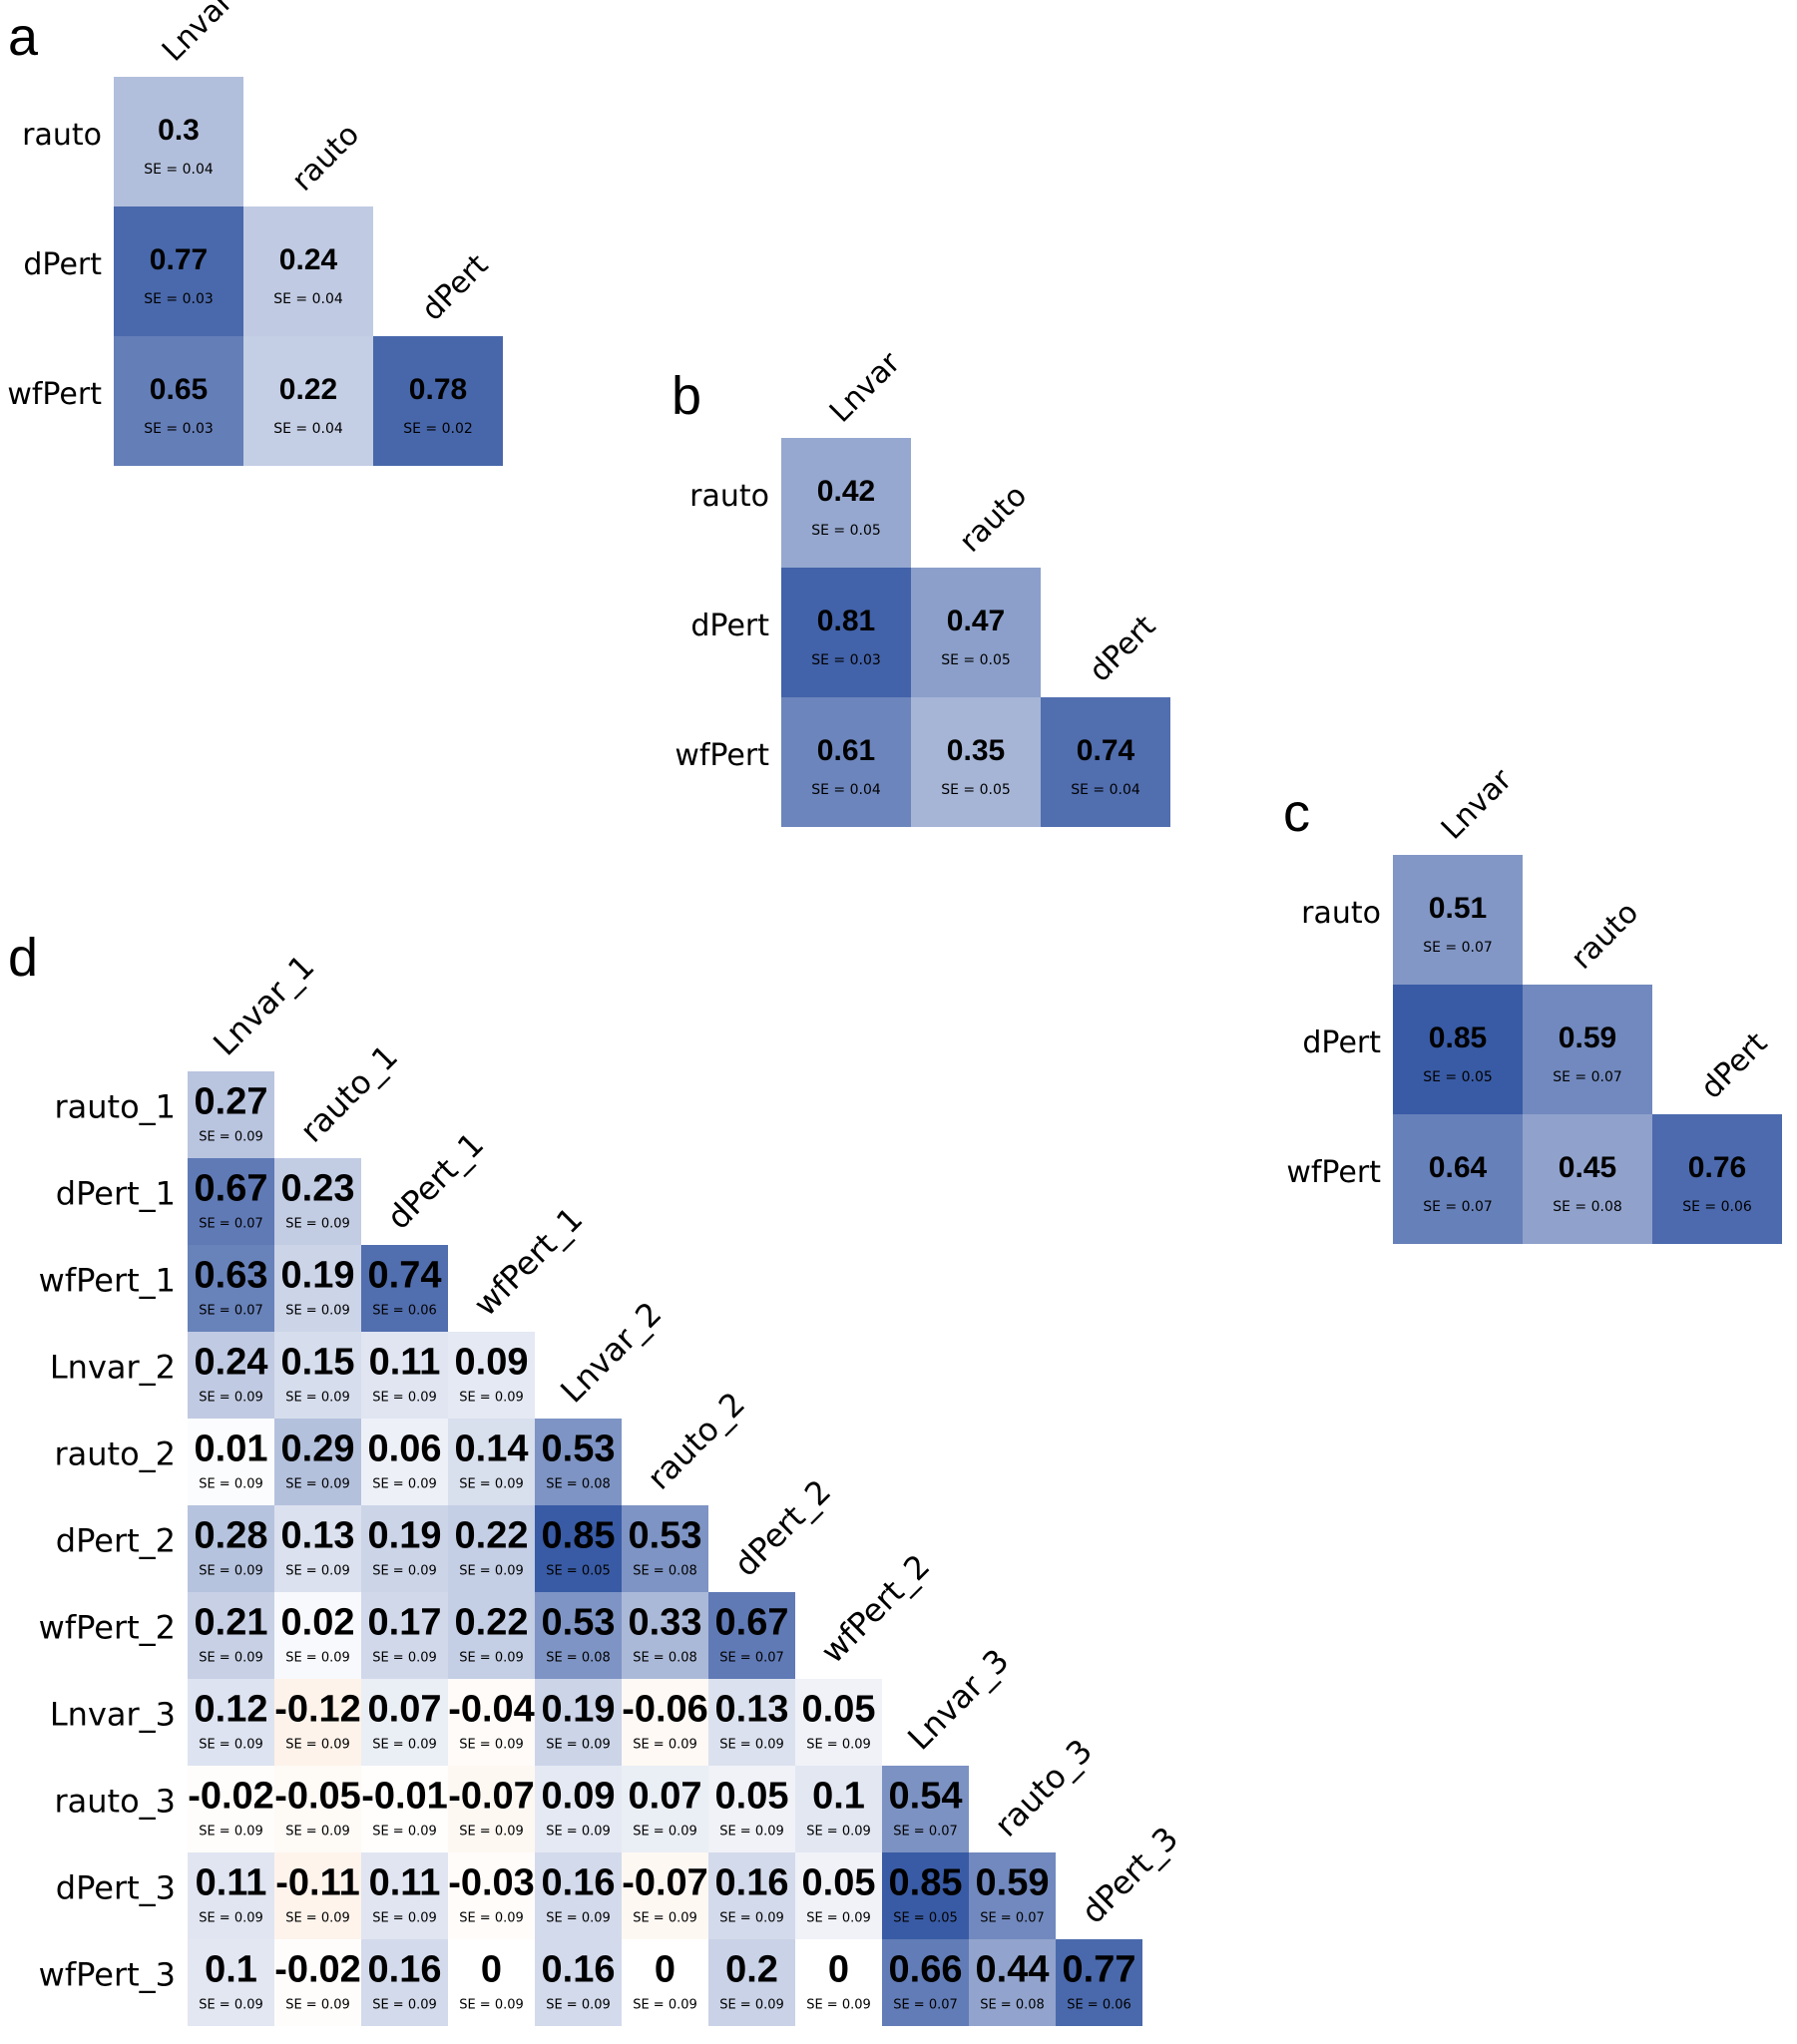 Image resolution: width=1797 pixels, height=2044 pixels. Describe the element at coordinates (752, 1797) in the screenshot. I see `correlation-value: 0.05` at that location.